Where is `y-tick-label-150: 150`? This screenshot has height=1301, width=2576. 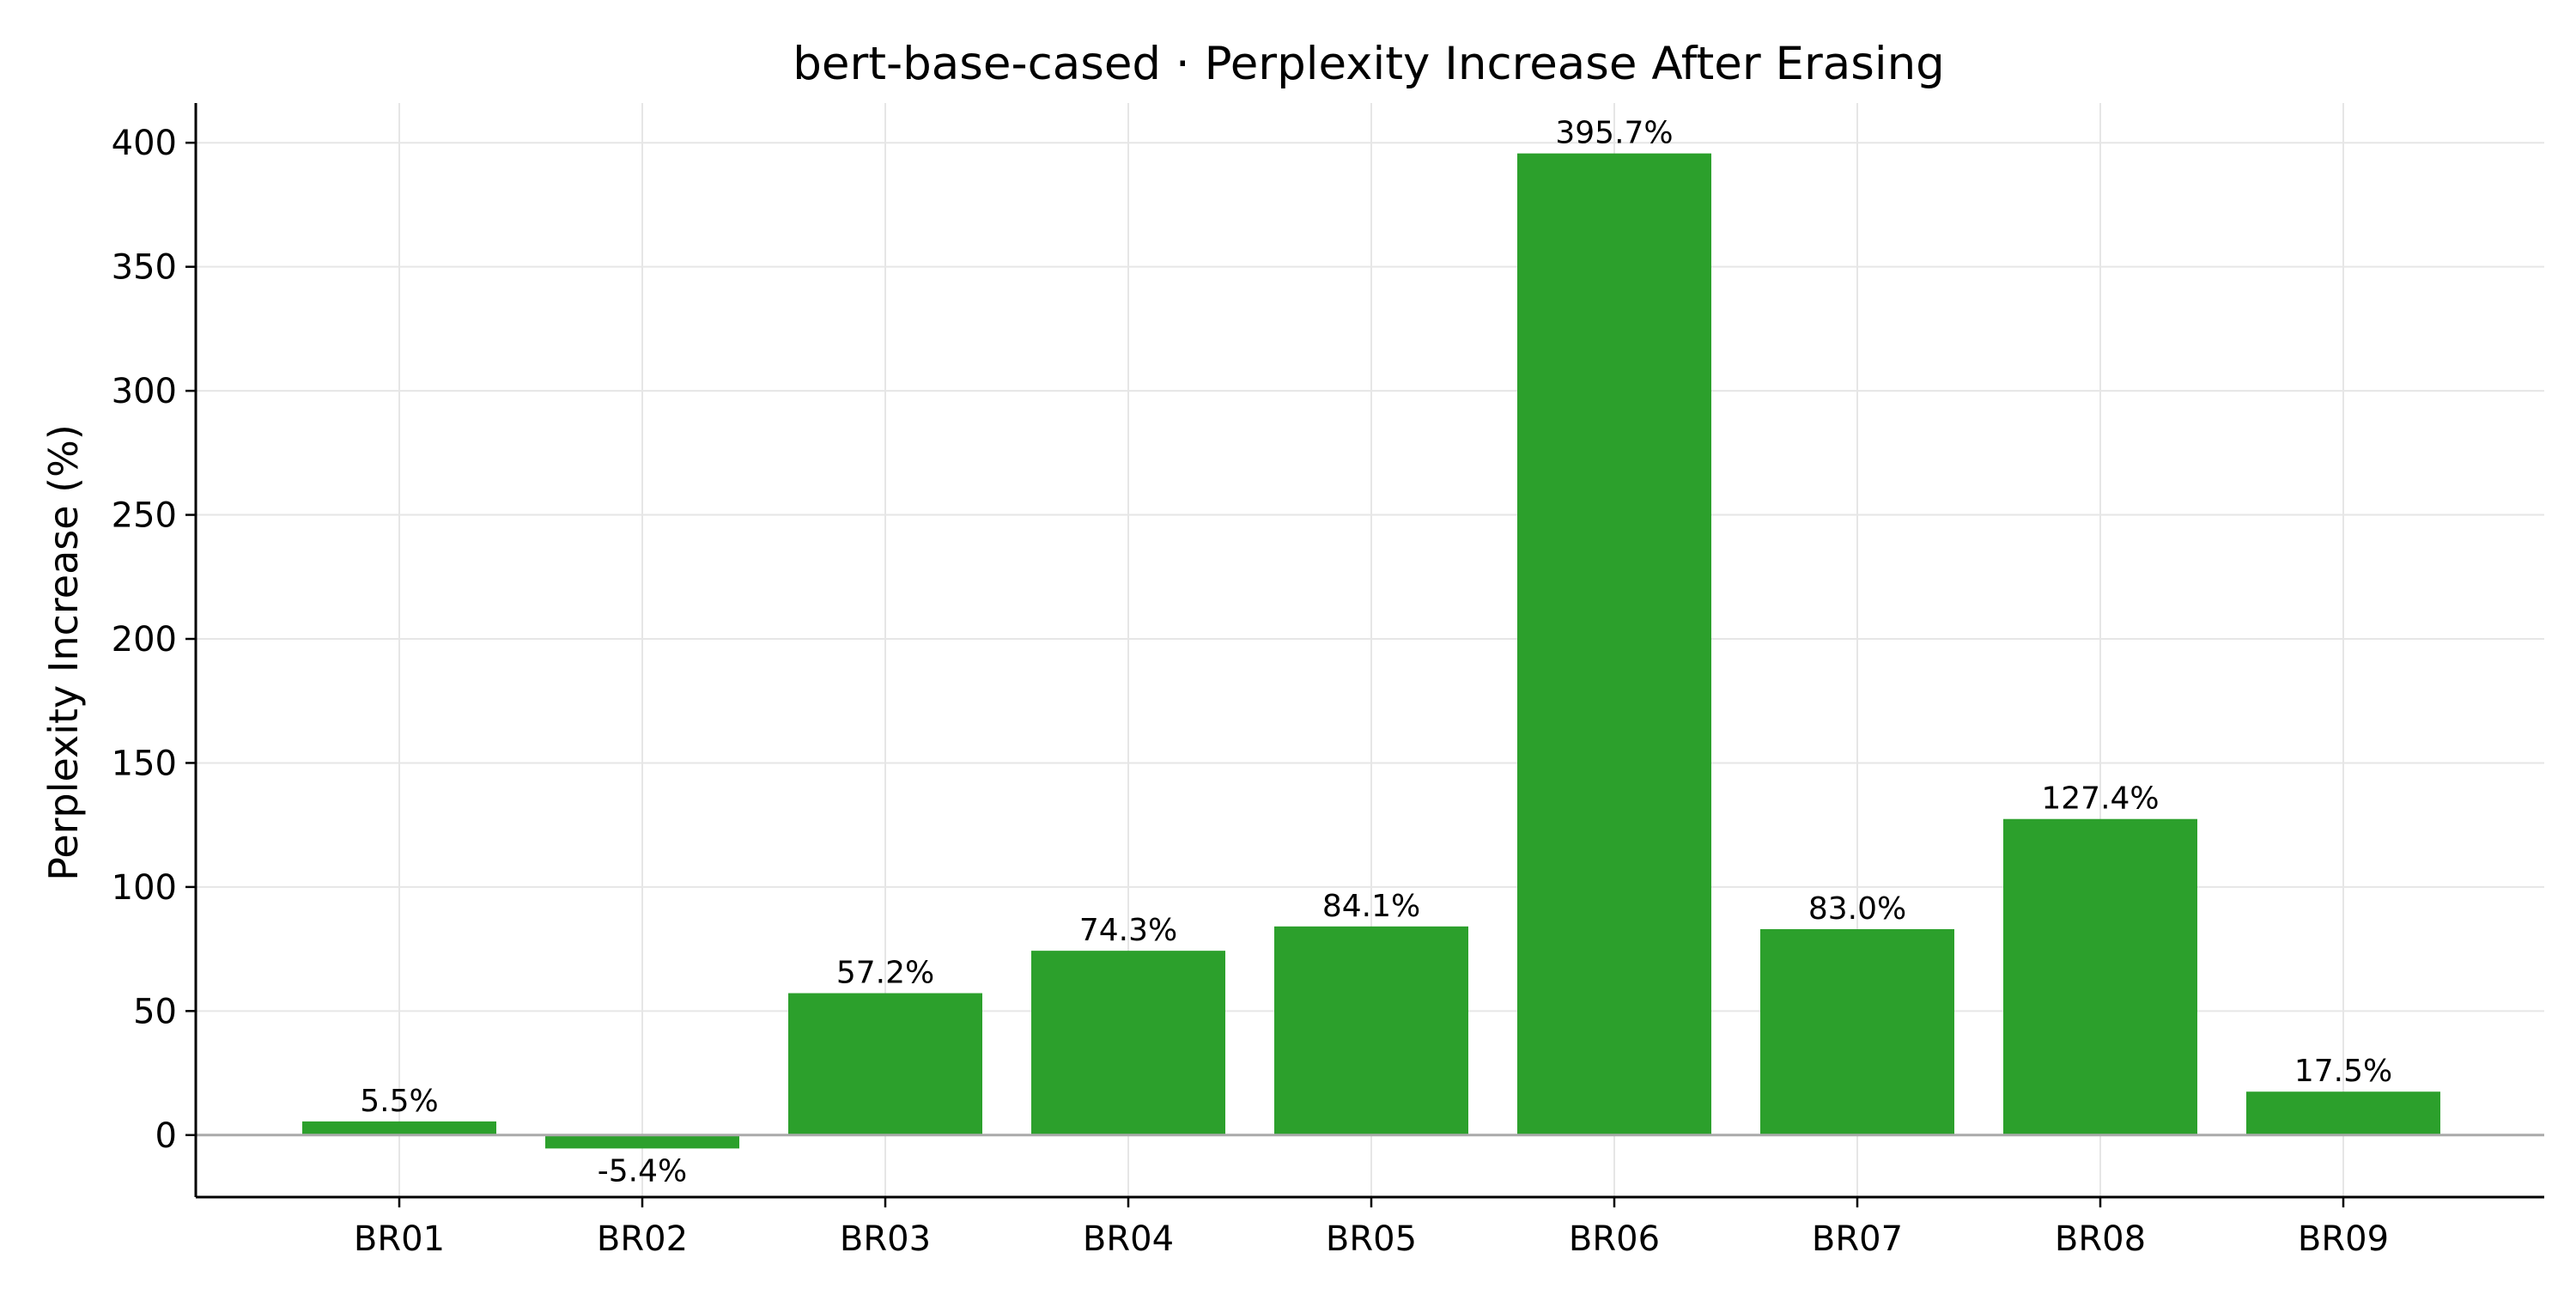 y-tick-label-150: 150 is located at coordinates (144, 764).